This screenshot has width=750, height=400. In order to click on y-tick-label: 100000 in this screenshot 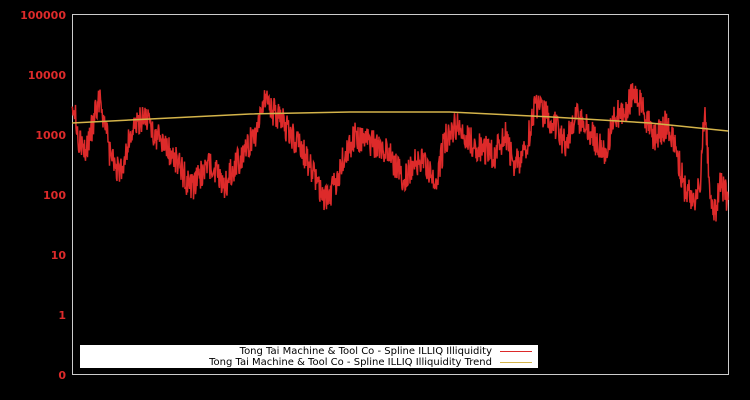, I will do `click(43, 15)`.